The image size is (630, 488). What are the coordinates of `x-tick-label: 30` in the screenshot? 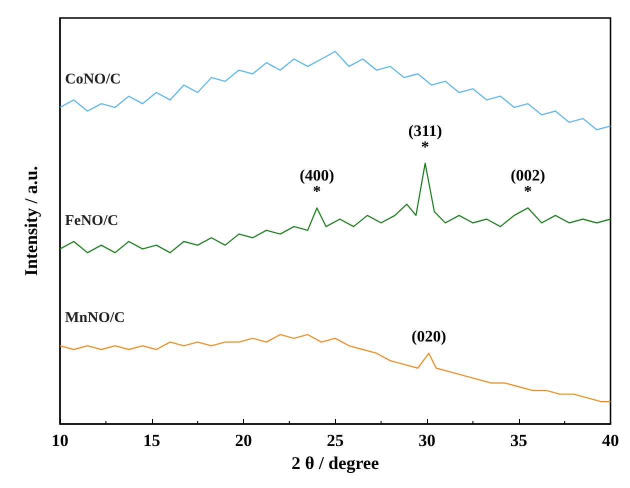 It's located at (427, 440).